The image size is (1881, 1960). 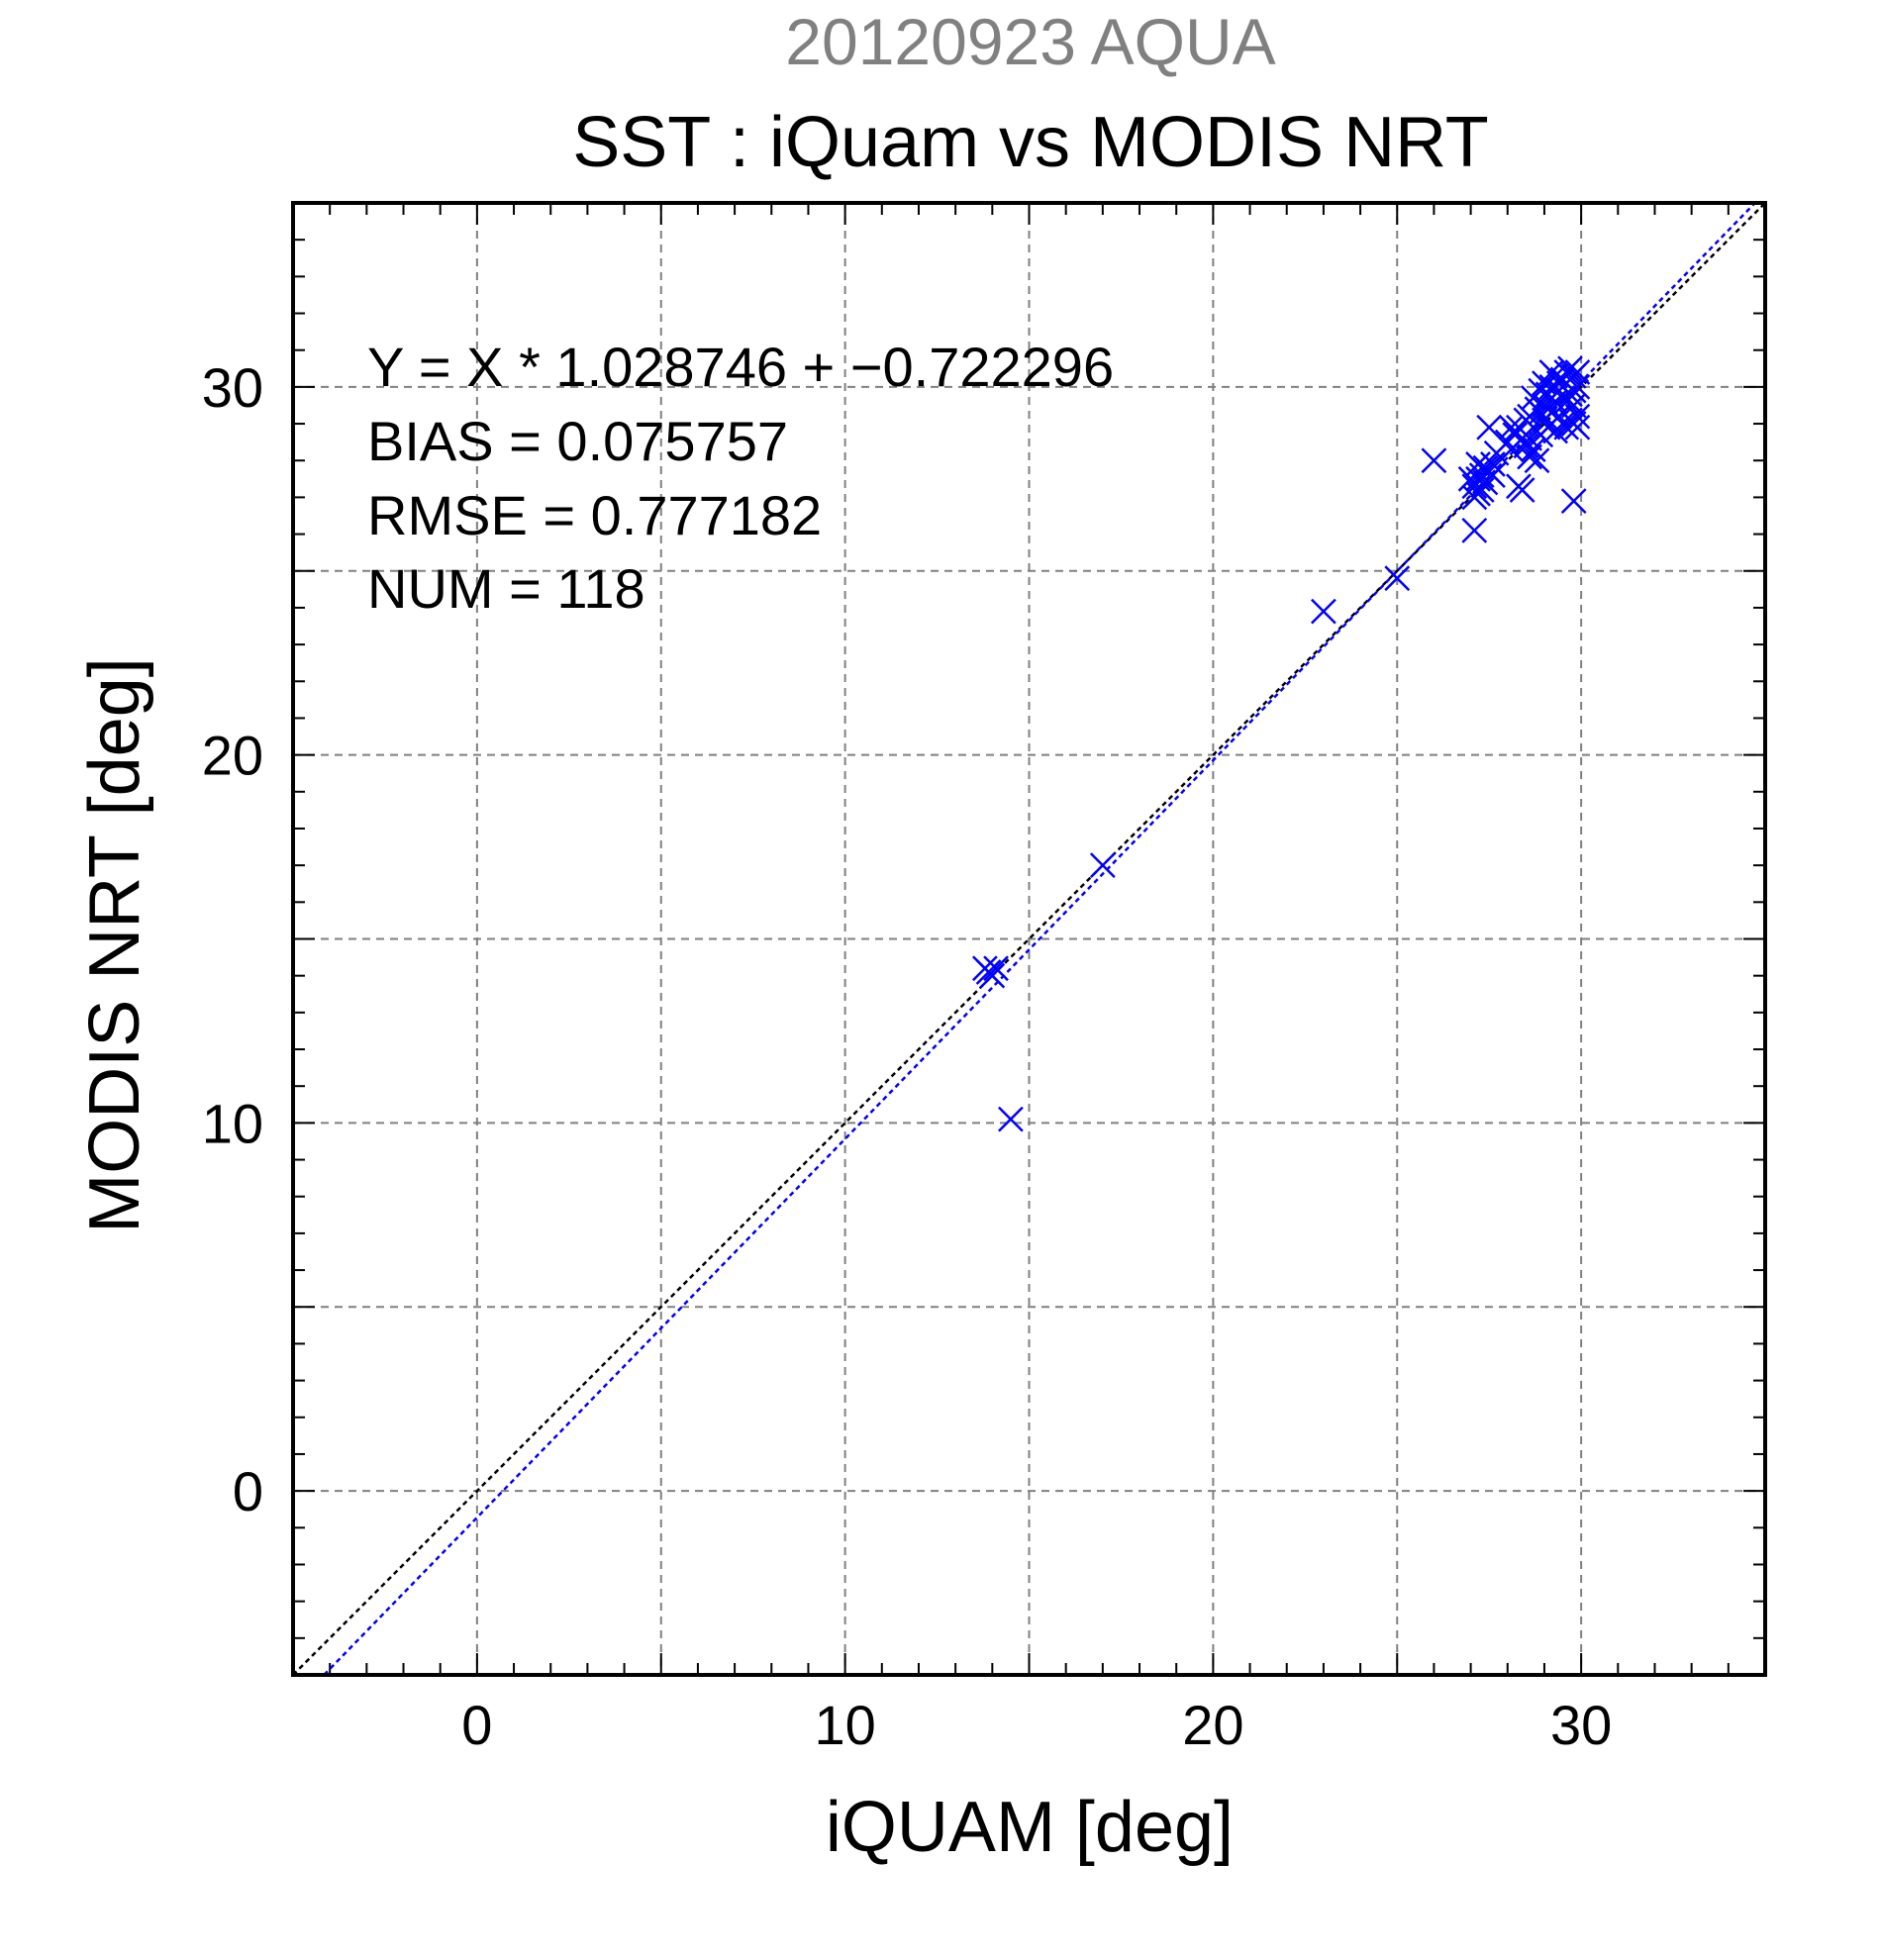 What do you see at coordinates (740, 367) in the screenshot?
I see `stats-regression: Y = X * 1.028746 + −0.722296` at bounding box center [740, 367].